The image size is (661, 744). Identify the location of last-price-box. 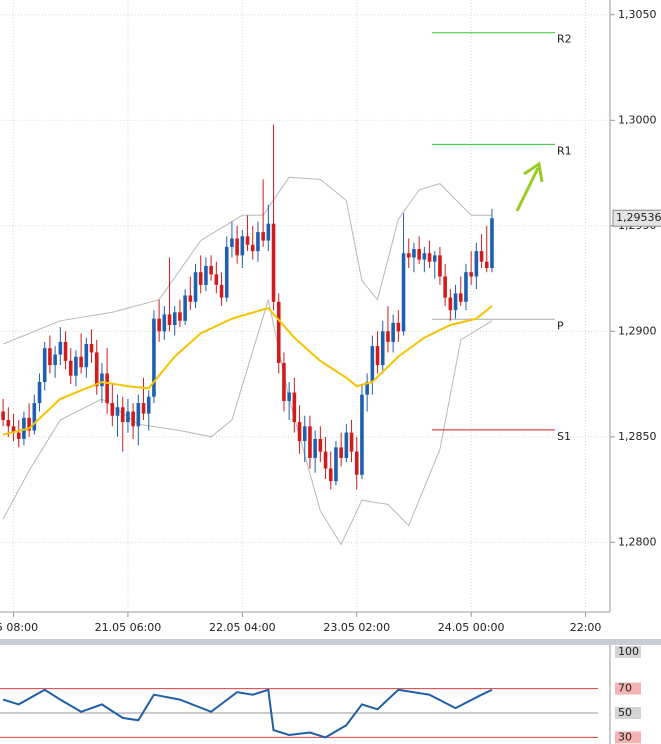
(636, 218).